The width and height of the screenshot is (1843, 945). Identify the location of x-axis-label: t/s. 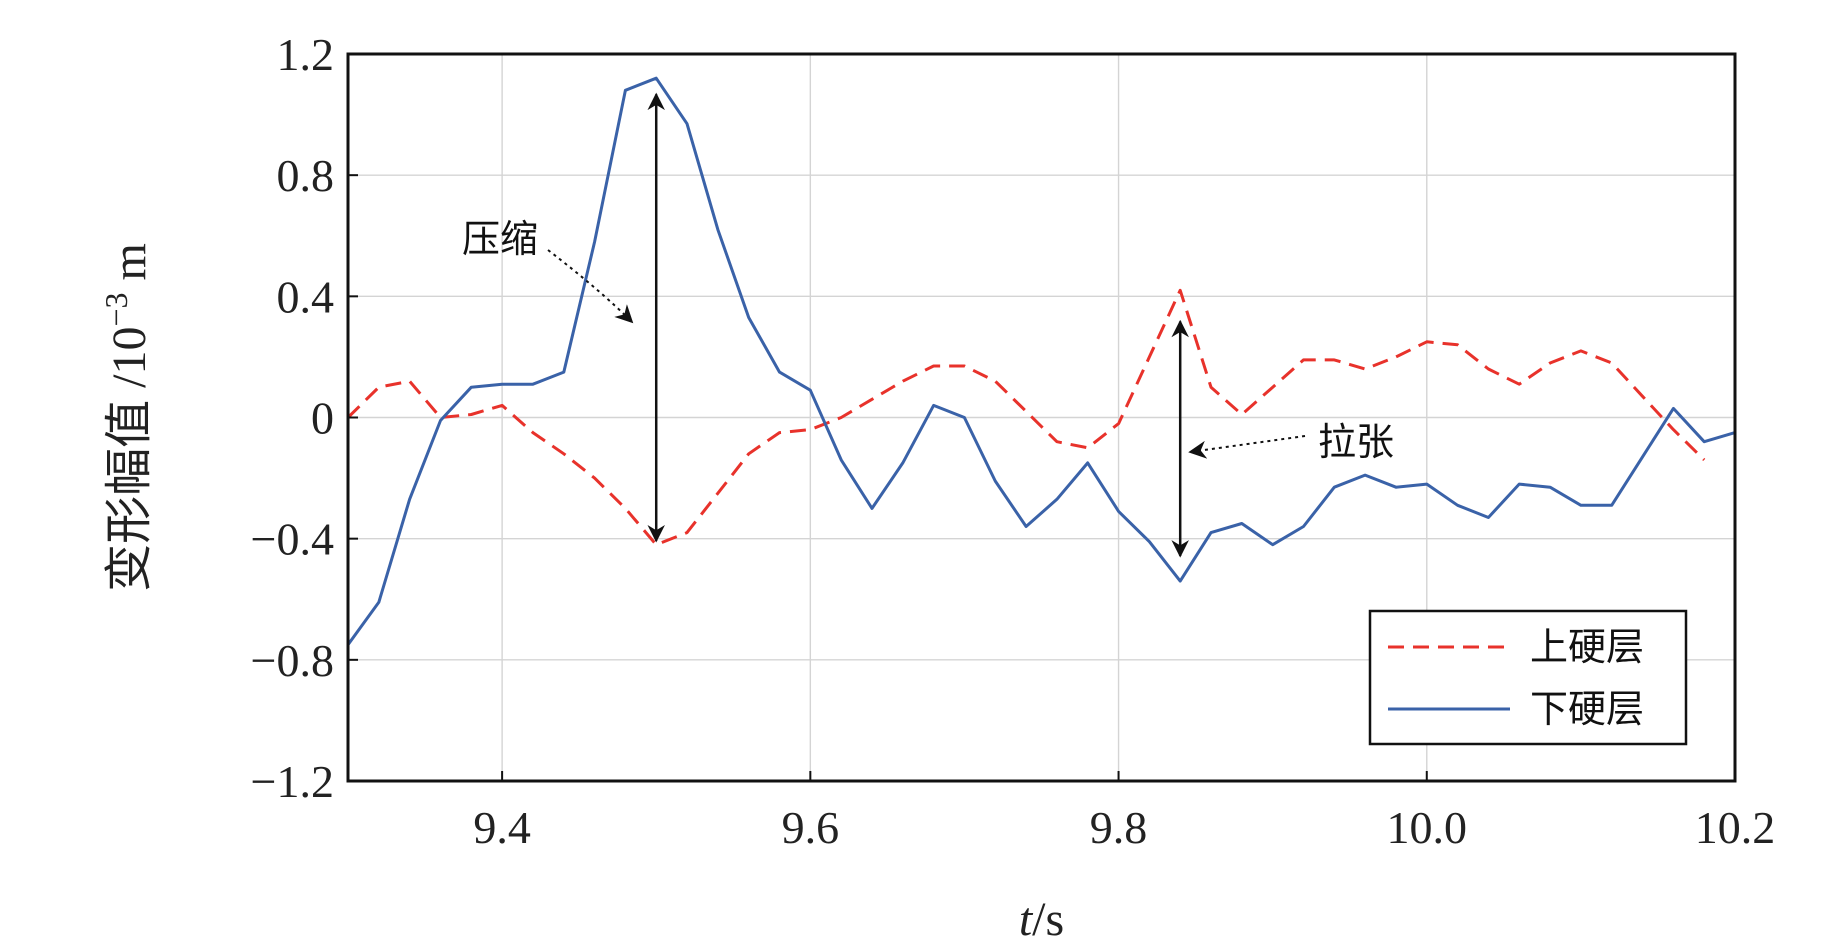
(1041, 919).